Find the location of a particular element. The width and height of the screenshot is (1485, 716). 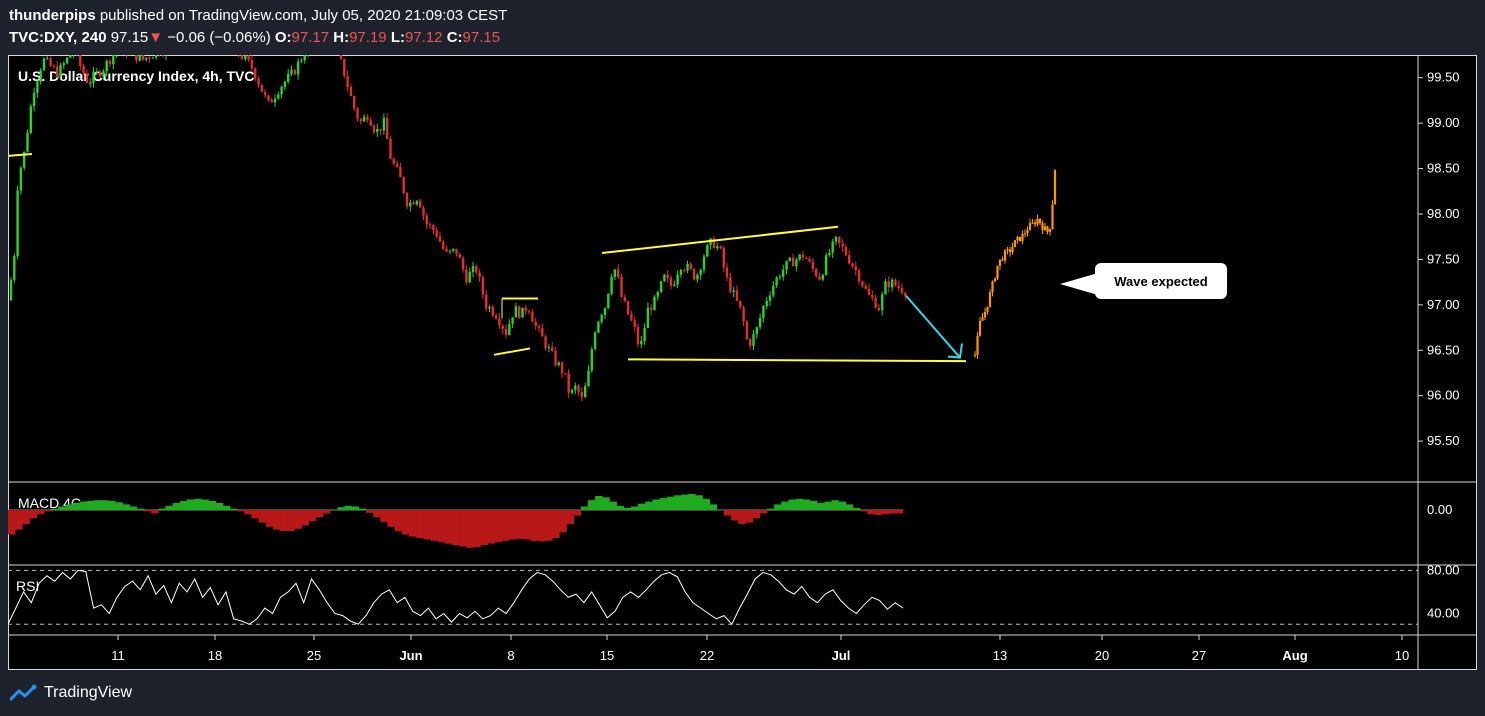

channel-upper-line is located at coordinates (720, 240).